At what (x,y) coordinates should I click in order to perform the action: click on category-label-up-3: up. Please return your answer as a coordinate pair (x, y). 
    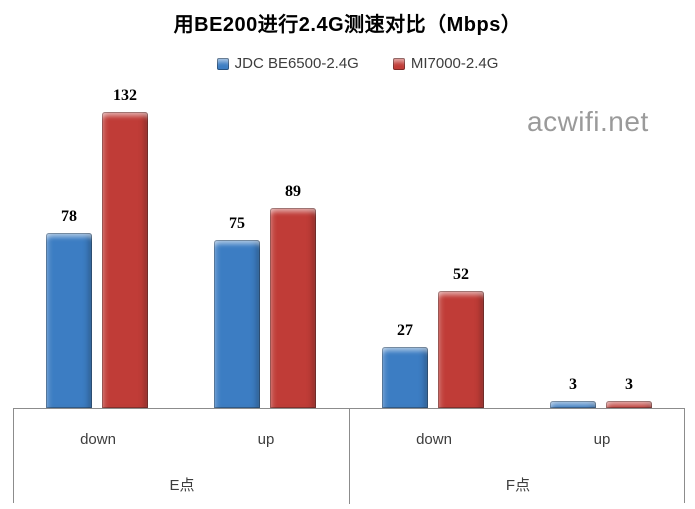
    Looking at the image, I should click on (602, 439).